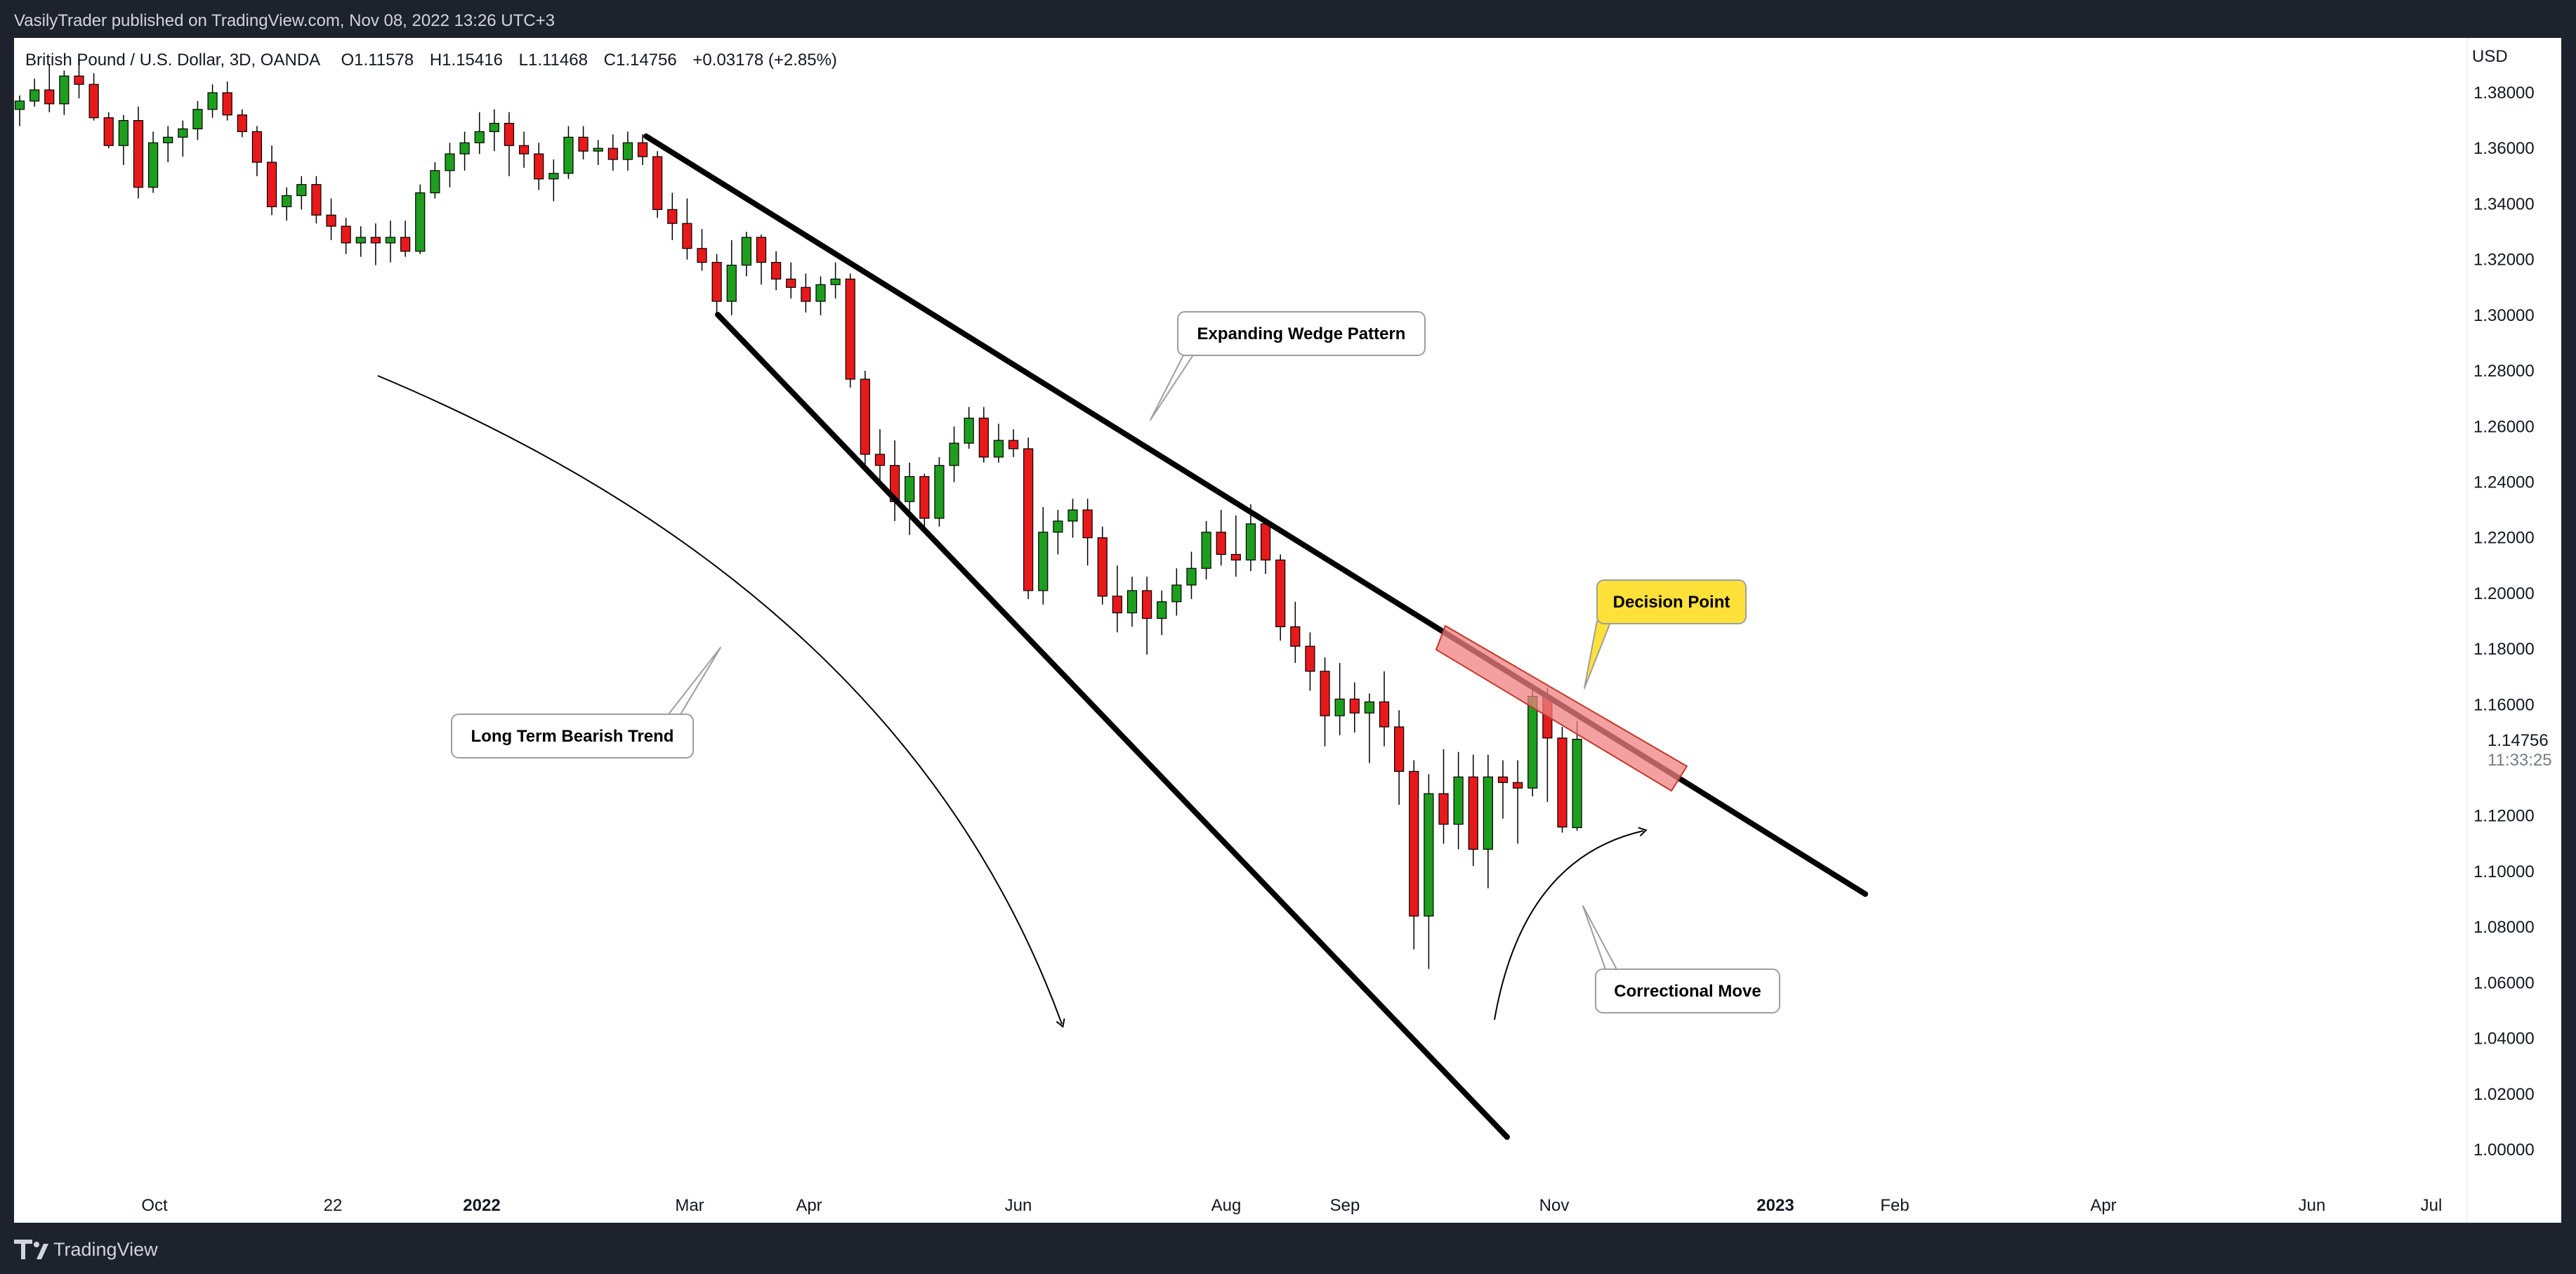 The image size is (2576, 1274). I want to click on bearish-trend-arrow, so click(721, 701).